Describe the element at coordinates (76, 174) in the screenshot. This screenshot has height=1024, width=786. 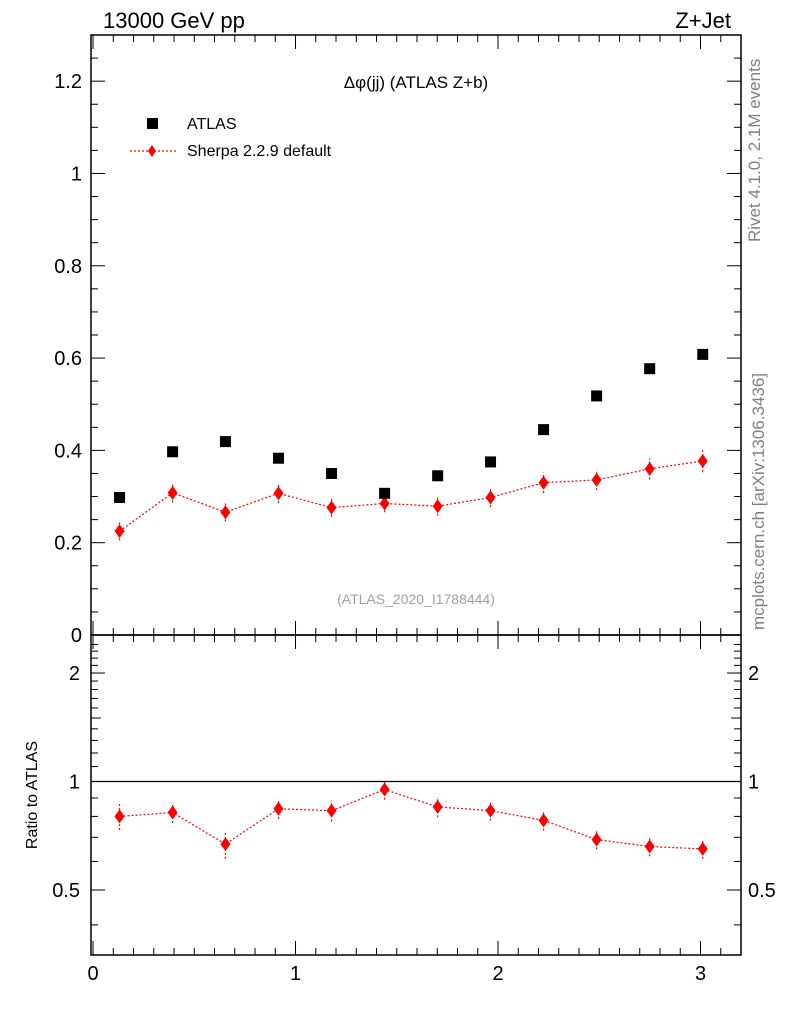
I see `main-y-tick-label: 1` at that location.